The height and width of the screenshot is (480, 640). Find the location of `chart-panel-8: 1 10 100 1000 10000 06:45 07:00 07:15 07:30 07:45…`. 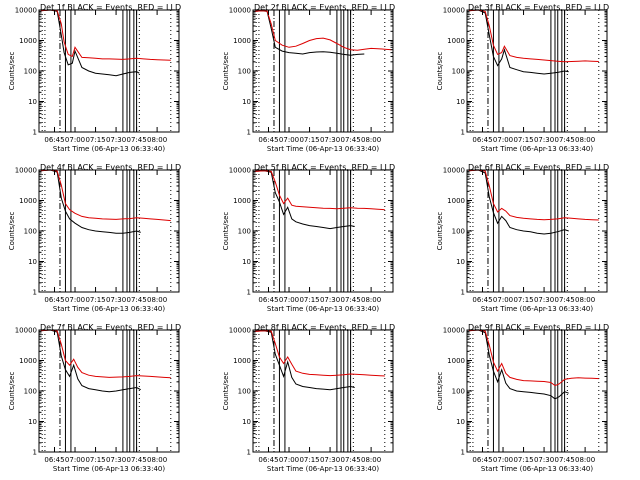

chart-panel-8: 1 10 100 1000 10000 06:45 07:00 07:15 07:30 07:45… is located at coordinates (308, 398).